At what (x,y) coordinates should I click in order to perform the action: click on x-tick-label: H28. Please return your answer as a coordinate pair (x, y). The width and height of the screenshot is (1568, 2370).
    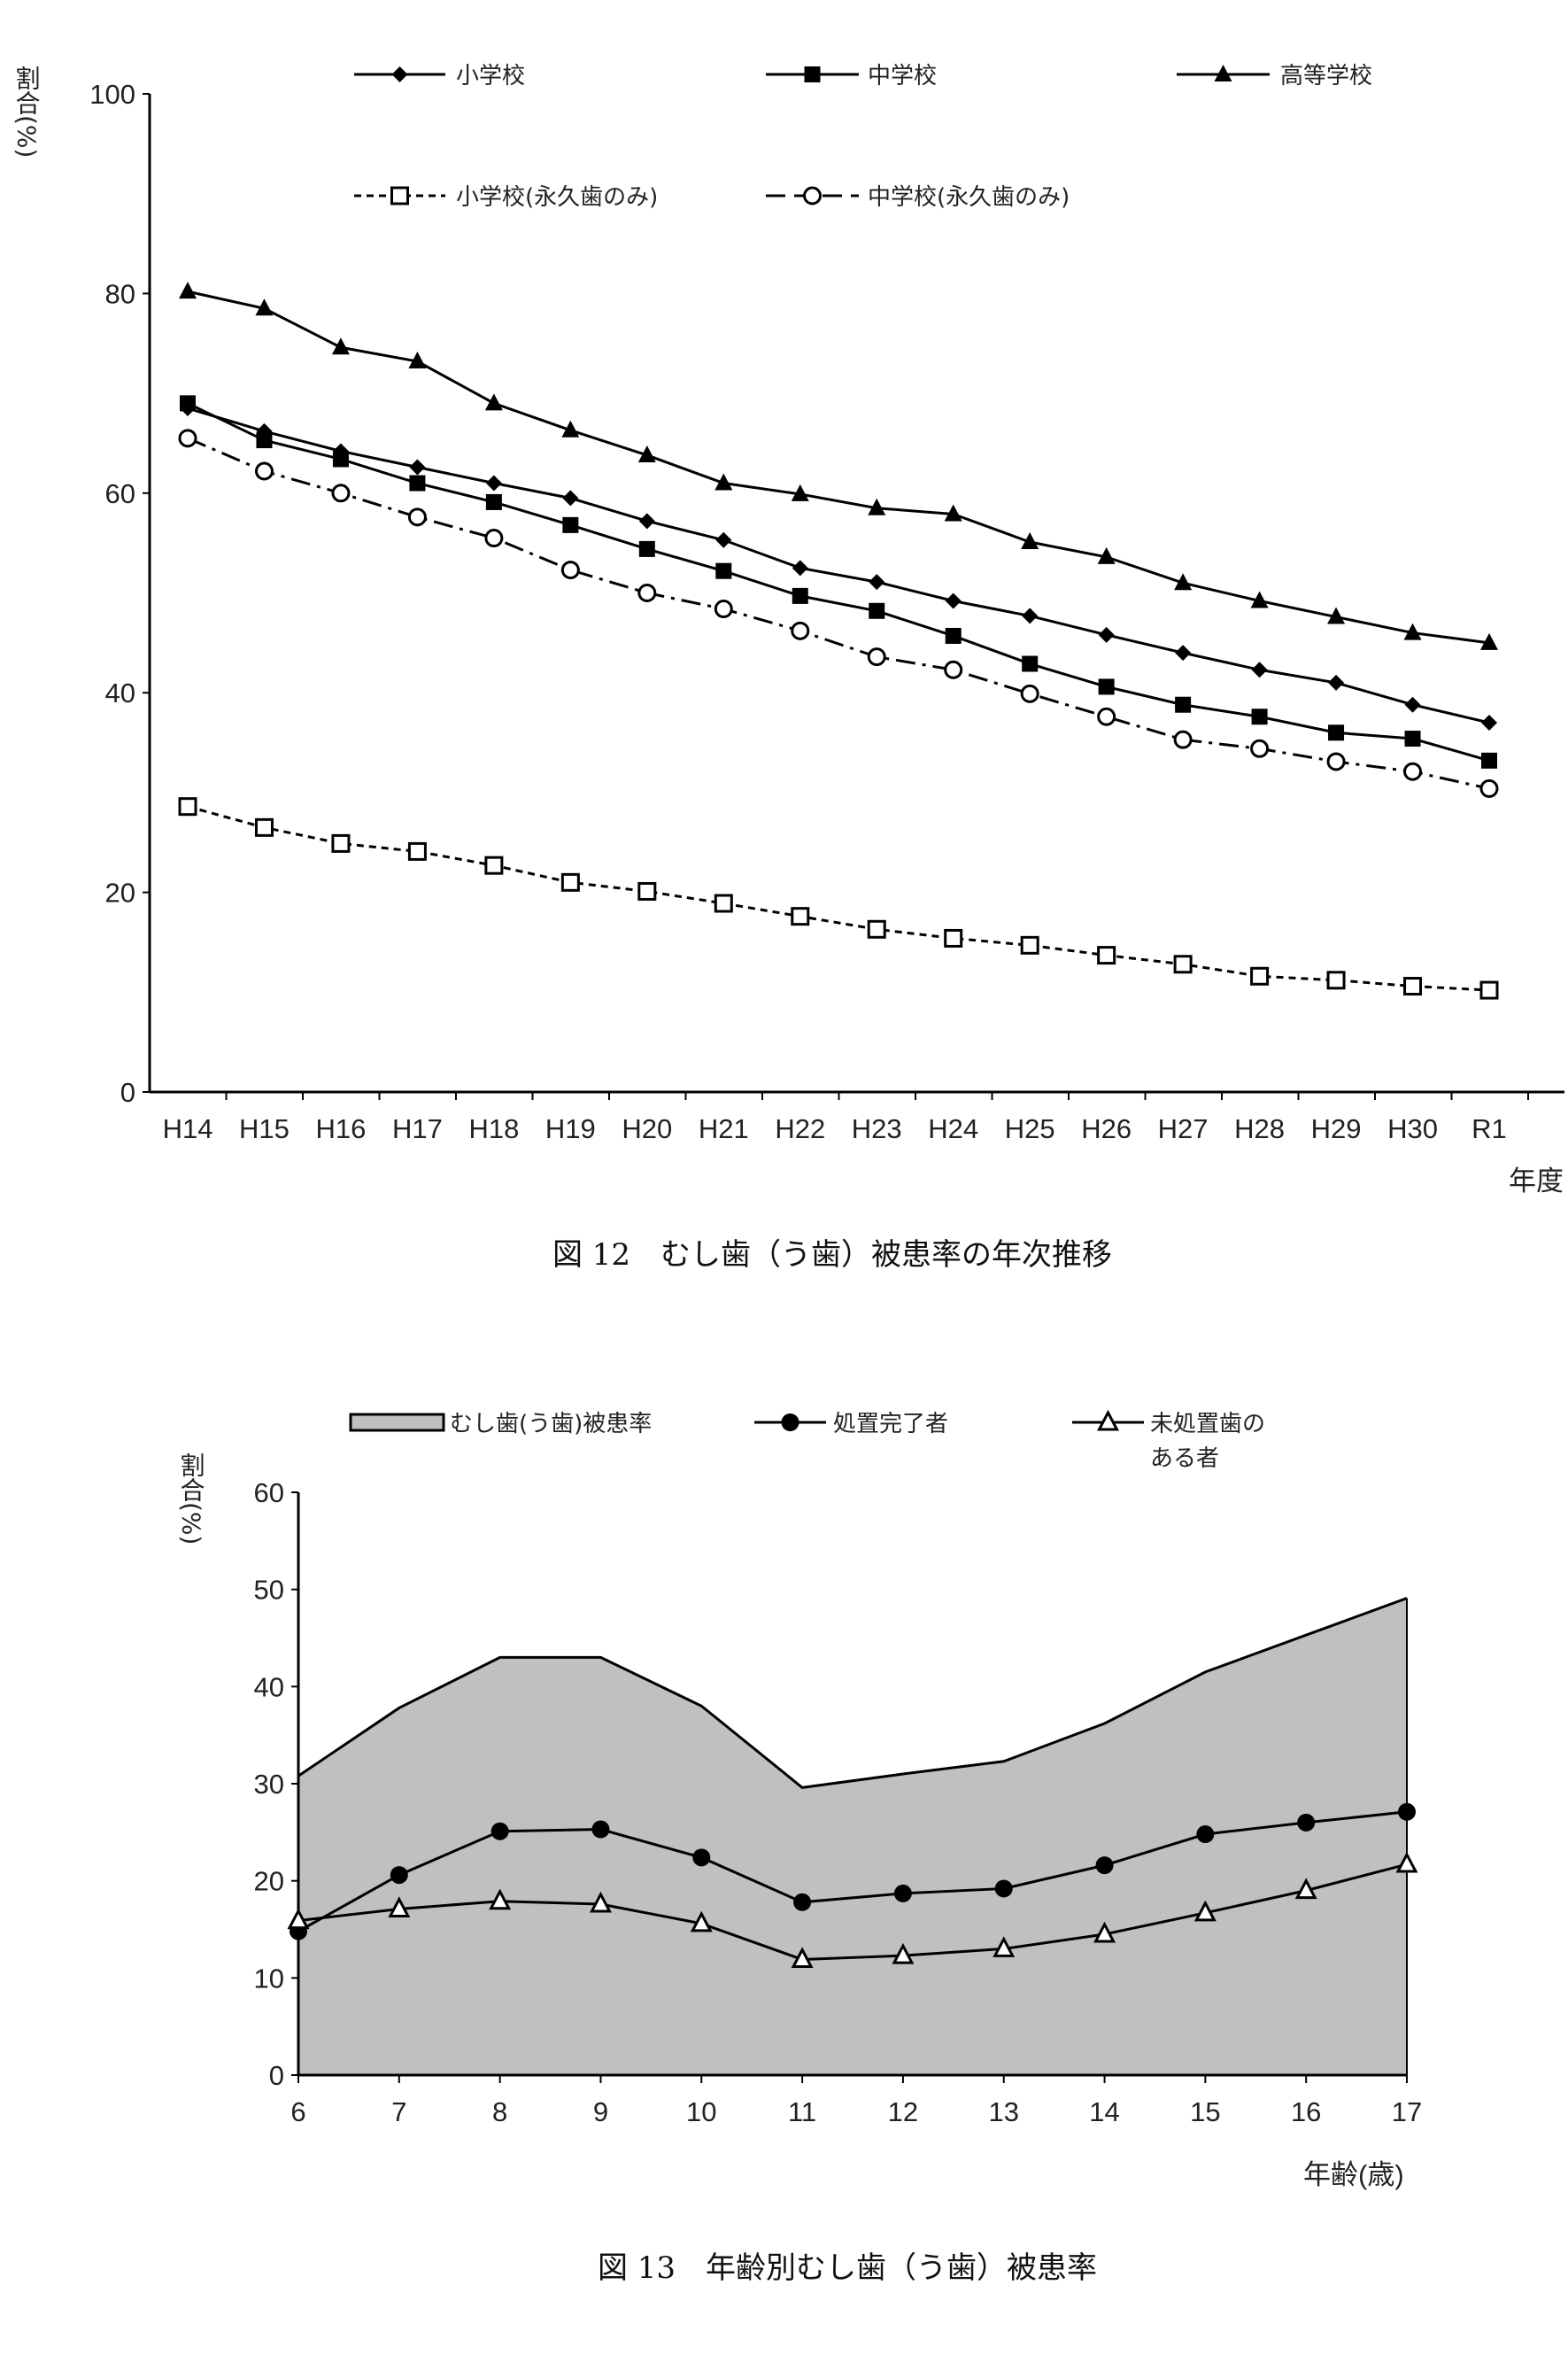
    Looking at the image, I should click on (1259, 1129).